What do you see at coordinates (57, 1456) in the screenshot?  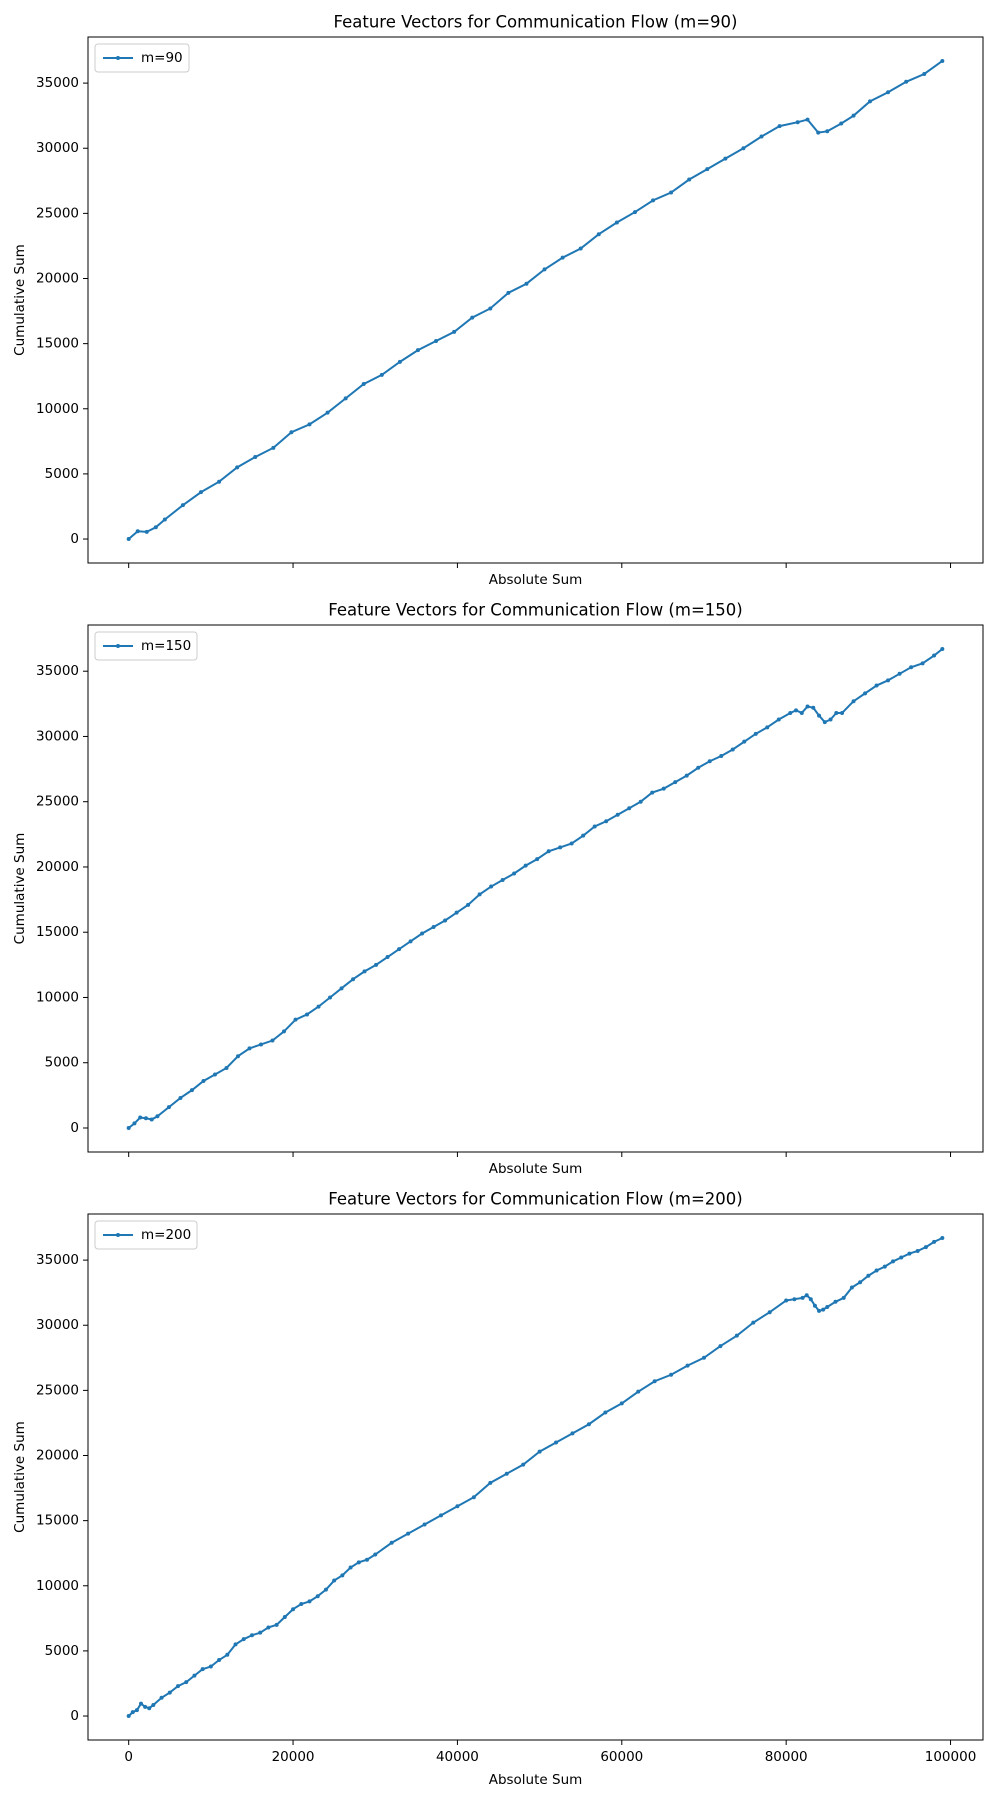 I see `y-tick-label: 20000` at bounding box center [57, 1456].